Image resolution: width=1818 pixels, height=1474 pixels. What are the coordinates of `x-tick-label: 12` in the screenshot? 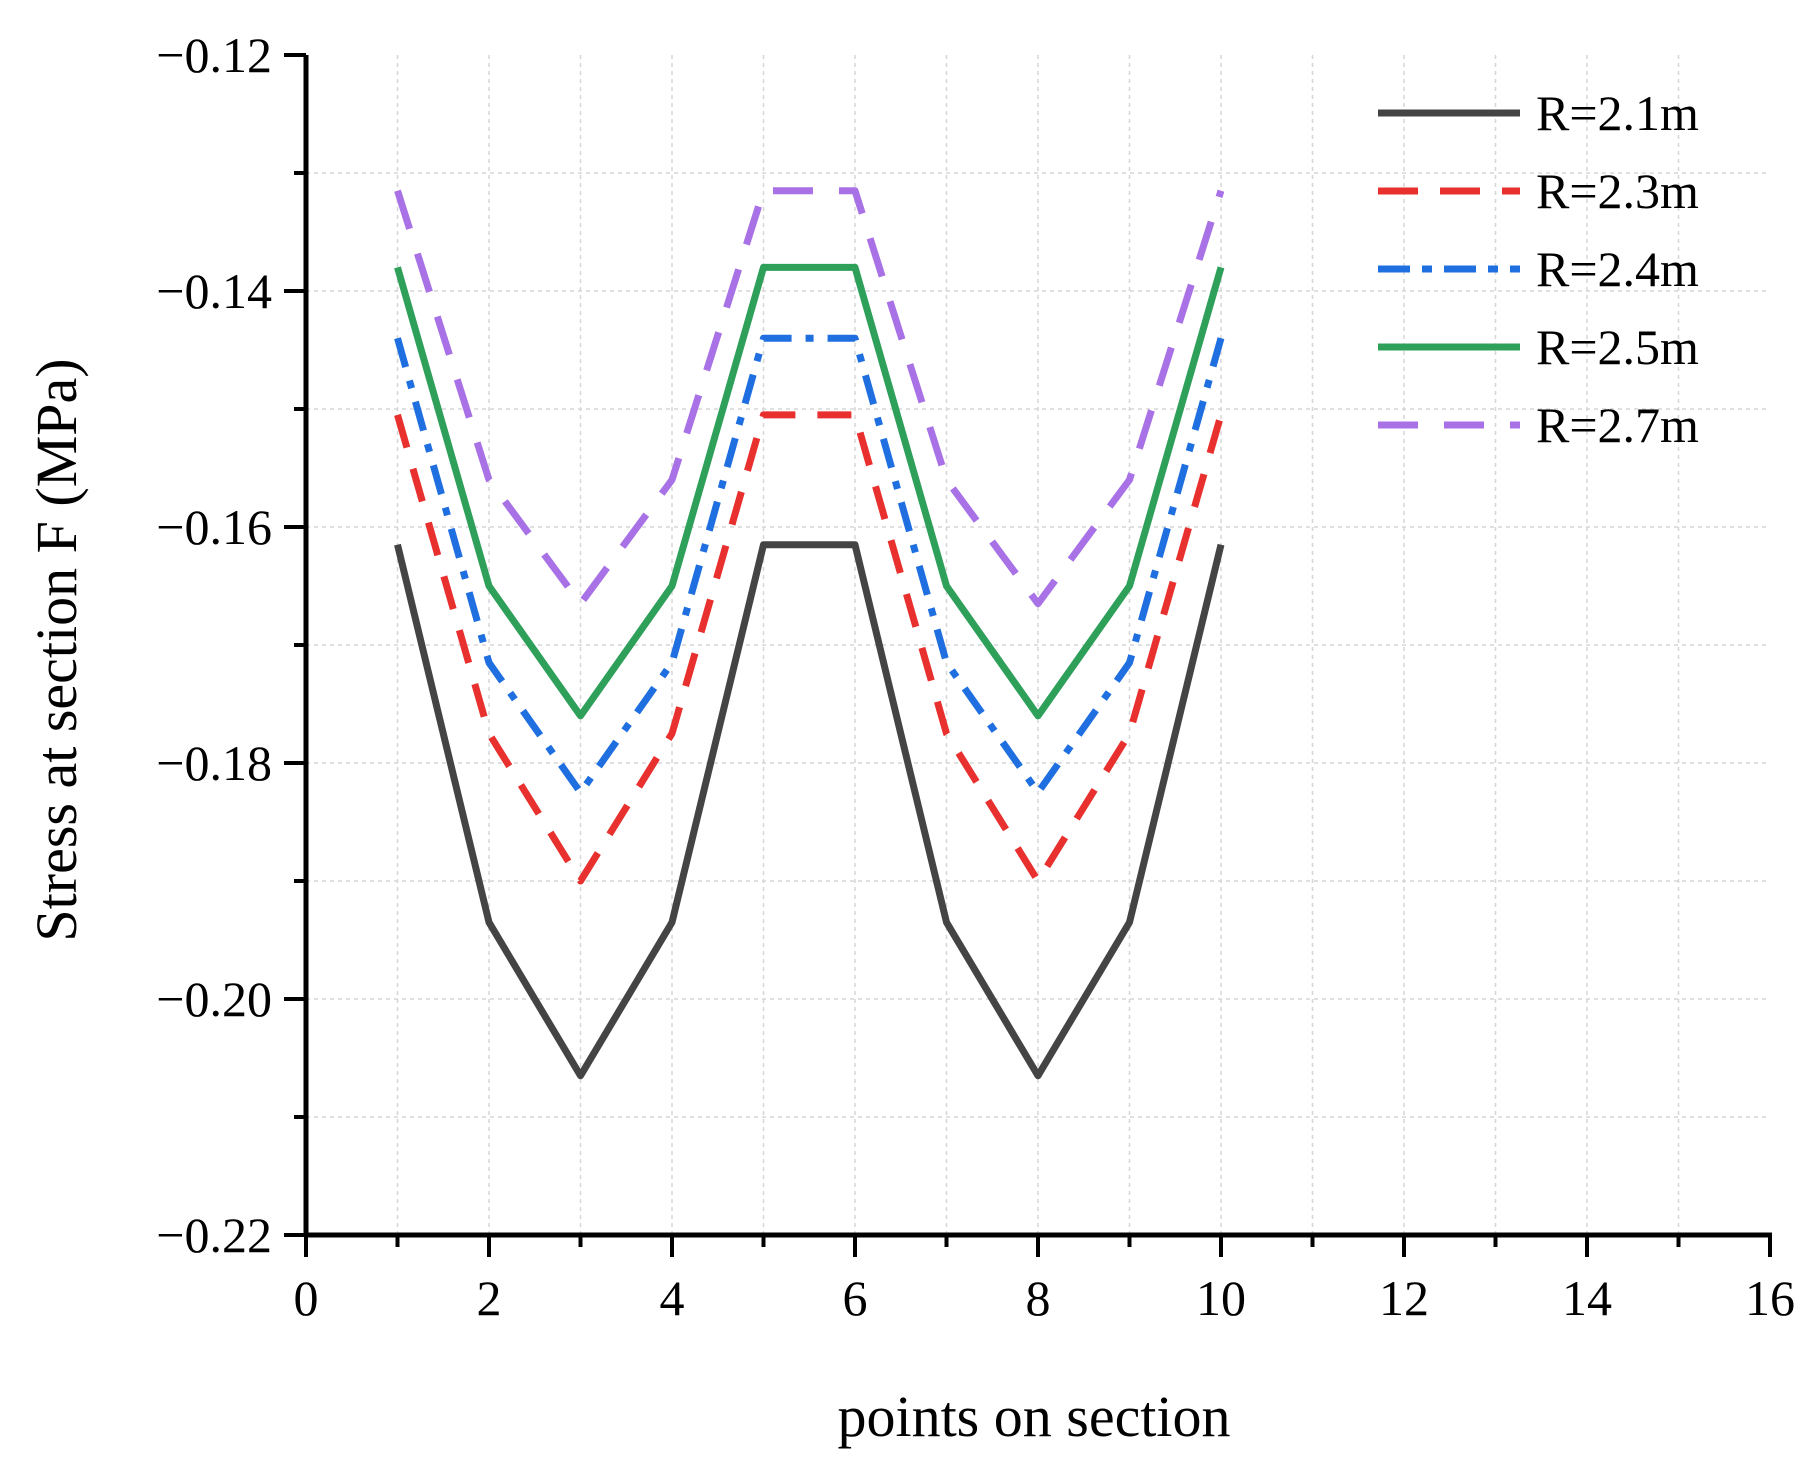 It's located at (1404, 1298).